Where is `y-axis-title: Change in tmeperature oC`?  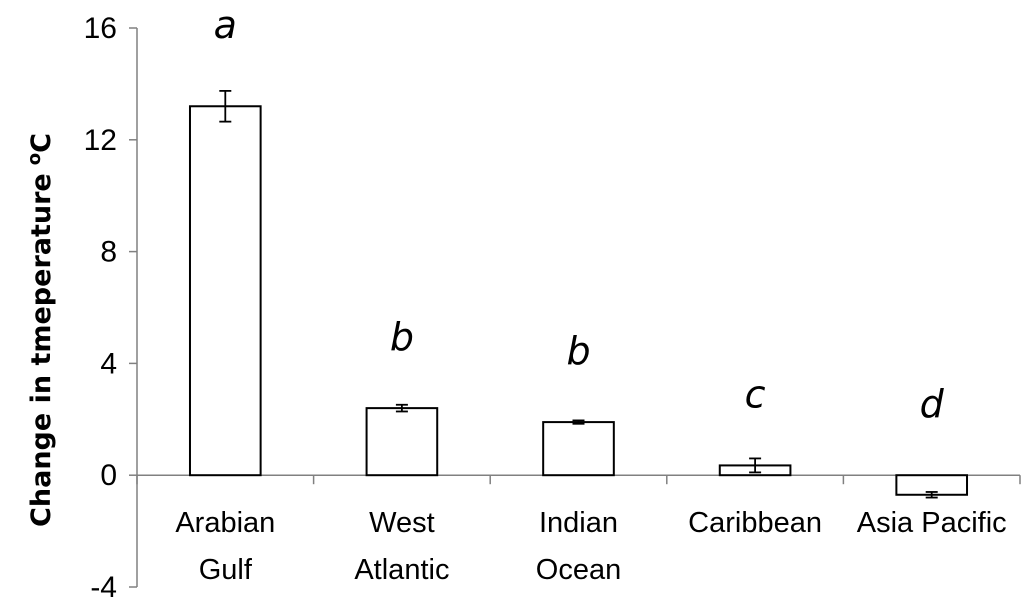 y-axis-title: Change in tmeperature oC is located at coordinates (40, 330).